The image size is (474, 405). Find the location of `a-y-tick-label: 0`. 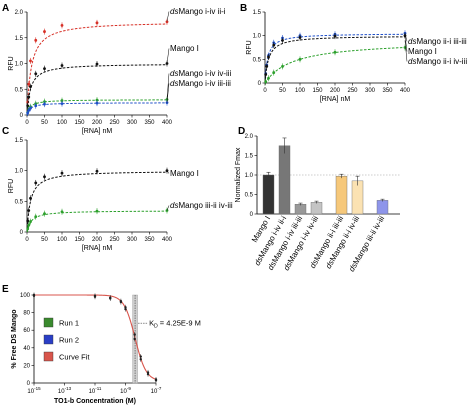

a-y-tick-label: 0 is located at coordinates (22, 116).